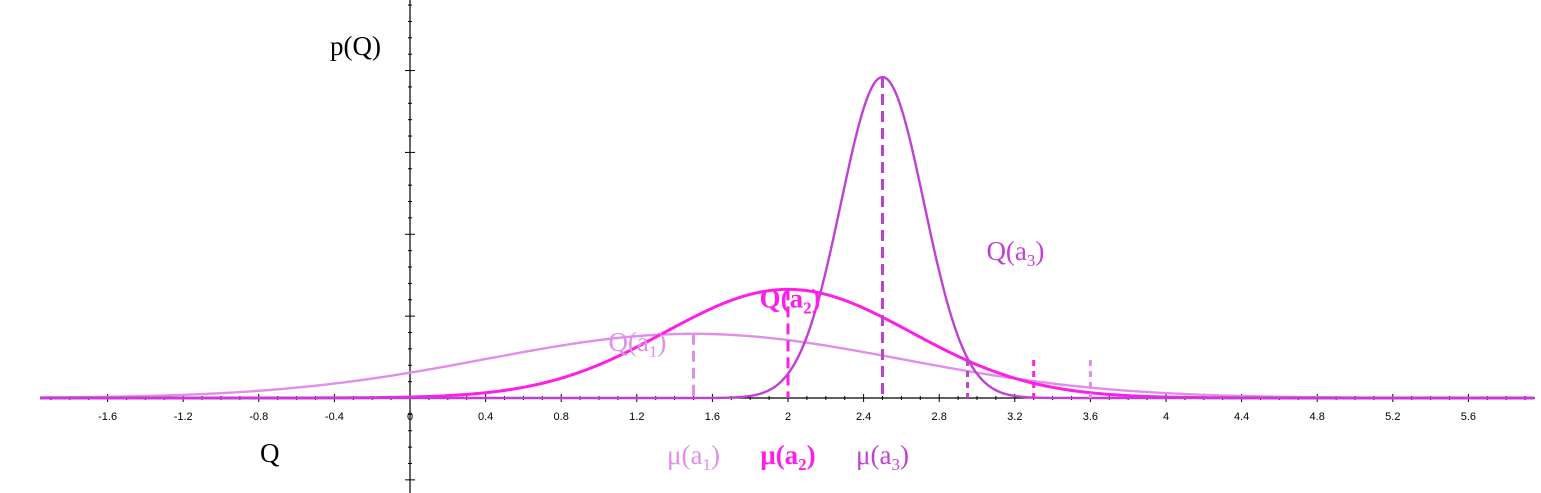  What do you see at coordinates (334, 417) in the screenshot?
I see `x-tick-label: -0.4` at bounding box center [334, 417].